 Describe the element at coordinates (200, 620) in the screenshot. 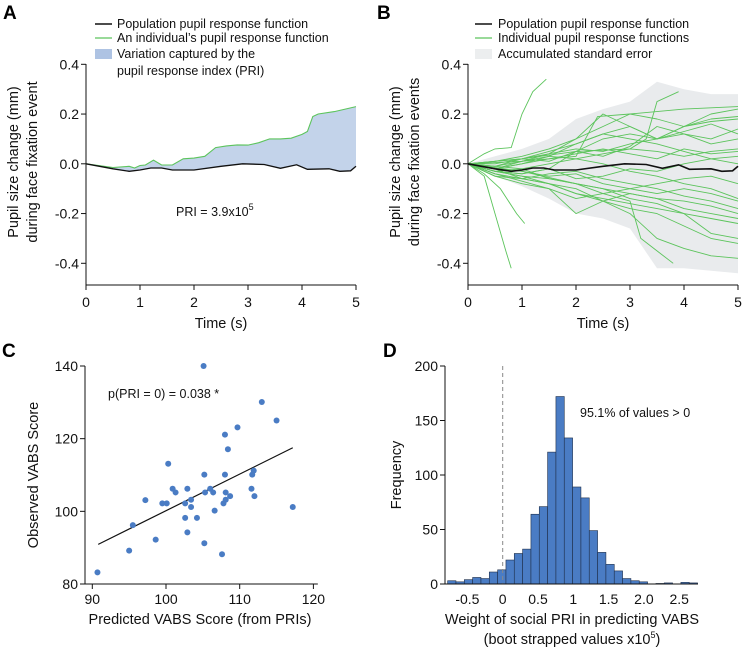

I see `x-axis-label-c: Predicted VABS Score (from PRIs)` at that location.